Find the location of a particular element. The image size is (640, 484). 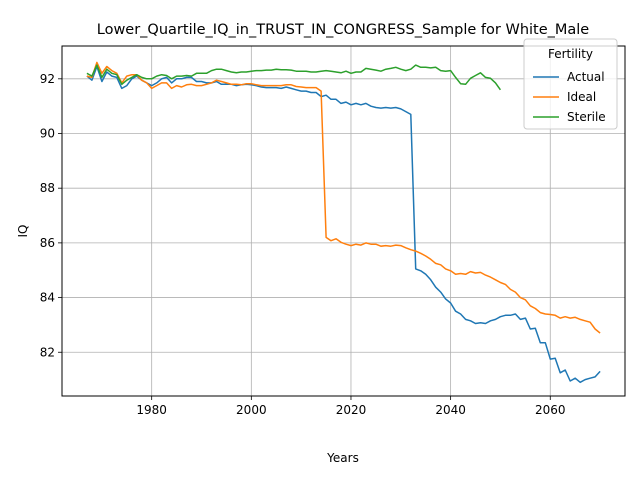

x-tick-label: 2040 is located at coordinates (450, 410).